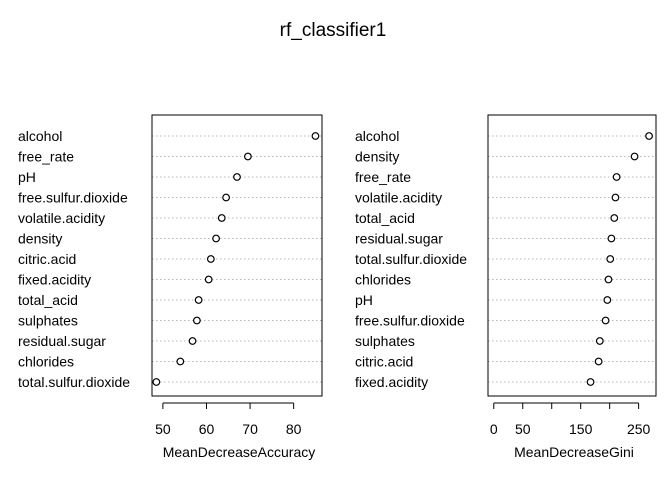  What do you see at coordinates (294, 429) in the screenshot?
I see `x-tick-label: 80` at bounding box center [294, 429].